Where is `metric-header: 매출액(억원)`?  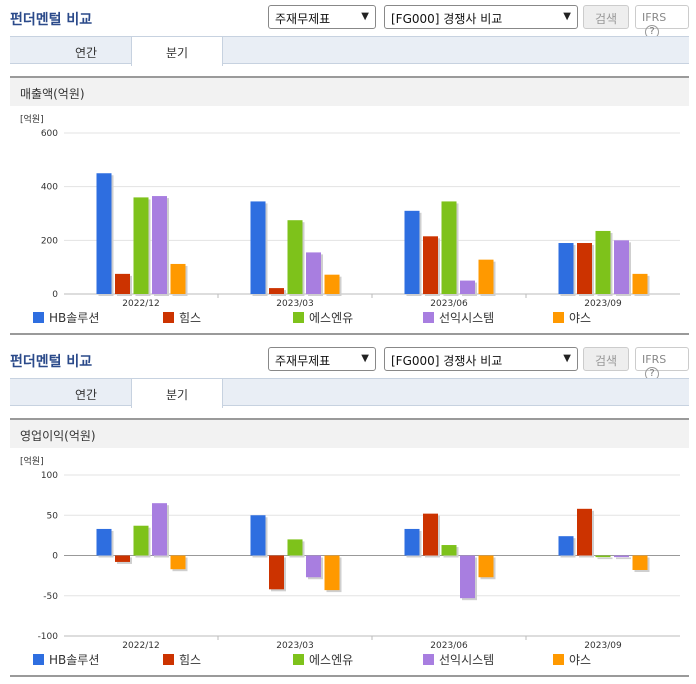
metric-header: 매출액(억원) is located at coordinates (349, 91).